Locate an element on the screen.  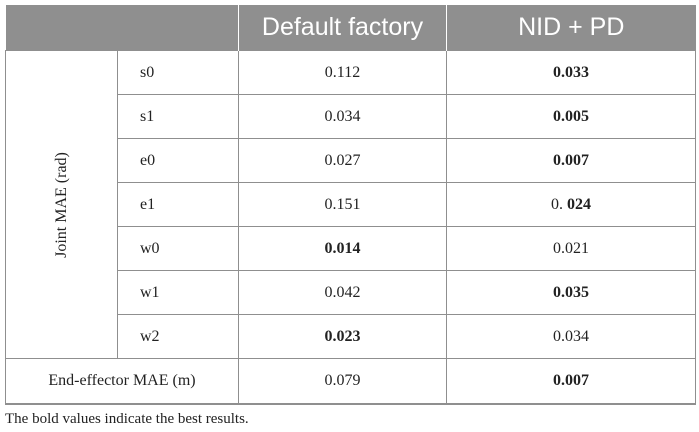
table-row: s1 0.034 0.005 is located at coordinates (351, 116).